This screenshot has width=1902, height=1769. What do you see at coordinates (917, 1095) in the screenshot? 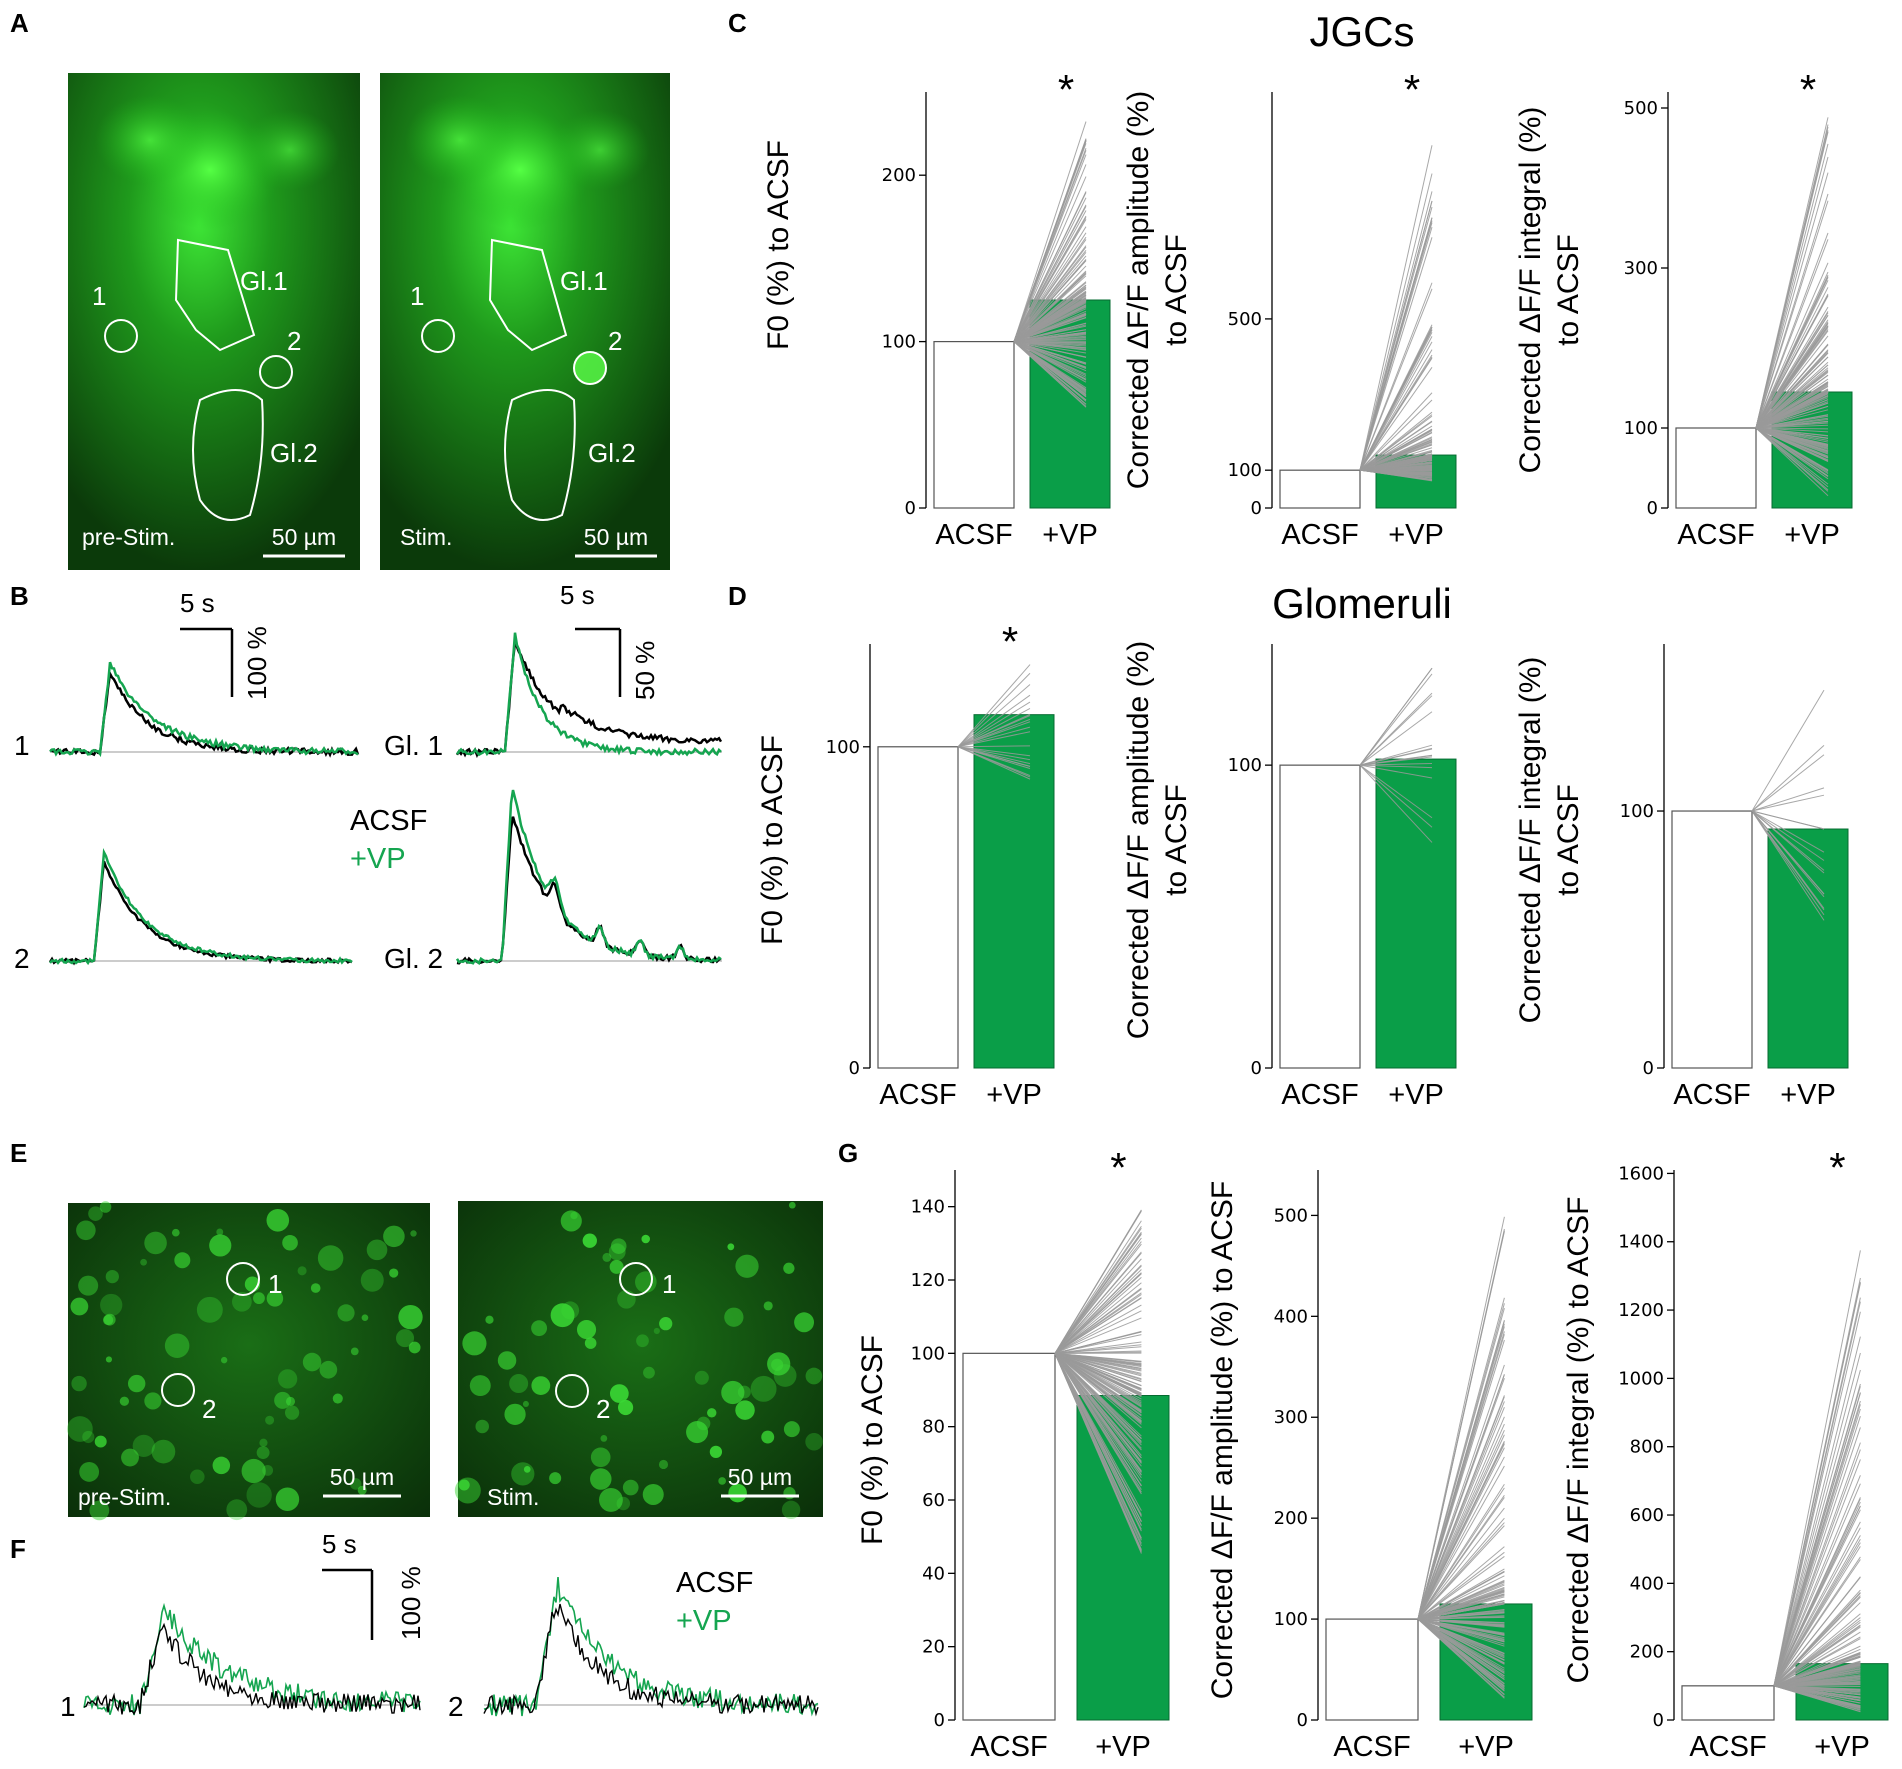
I see `x-tick-label: ACSF` at bounding box center [917, 1095].